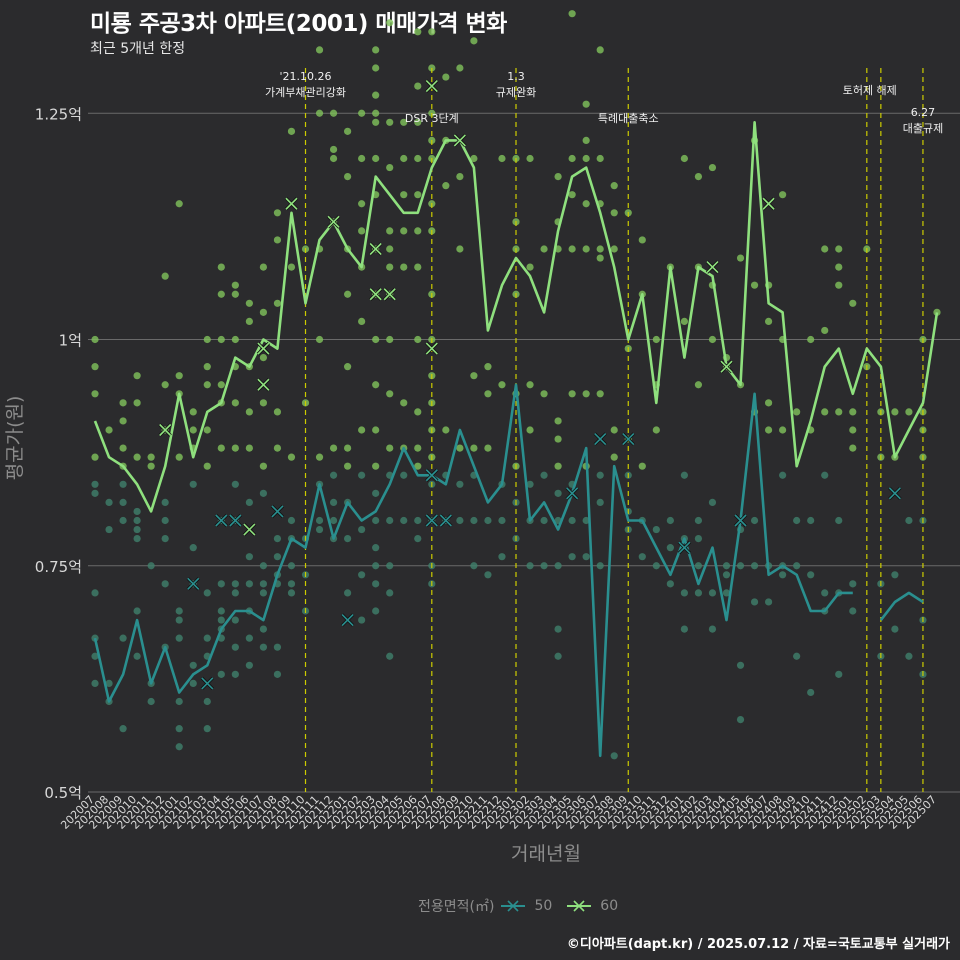 The width and height of the screenshot is (960, 960). What do you see at coordinates (58, 114) in the screenshot?
I see `y-tick-label: 1.25억` at bounding box center [58, 114].